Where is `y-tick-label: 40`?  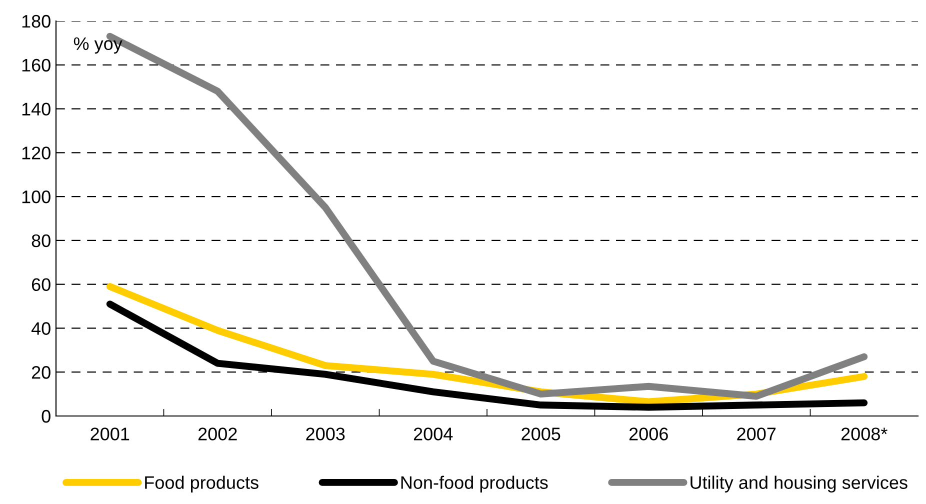 y-tick-label: 40 is located at coordinates (40, 328).